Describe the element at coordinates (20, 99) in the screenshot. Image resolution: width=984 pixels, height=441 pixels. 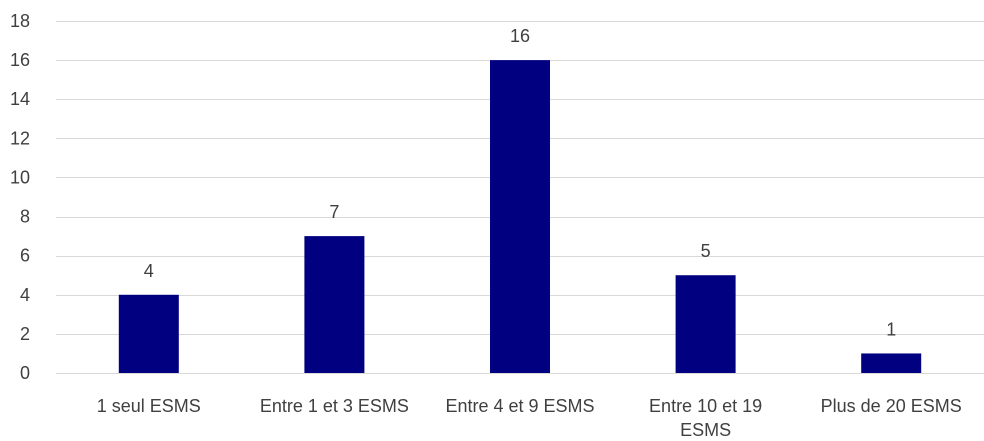
I see `y-tick-label: 14` at that location.